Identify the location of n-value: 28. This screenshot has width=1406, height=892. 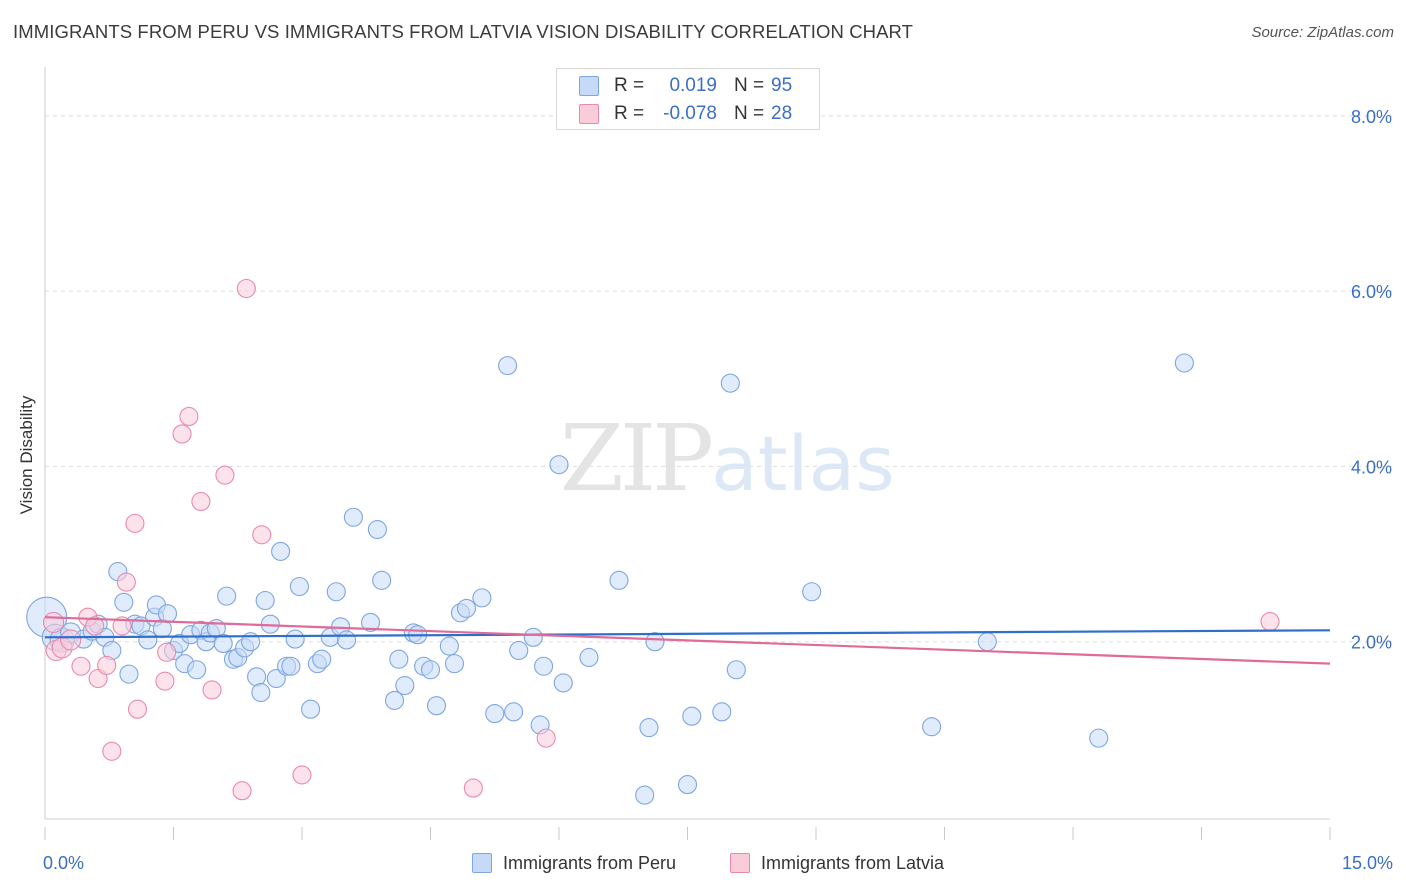
(782, 113).